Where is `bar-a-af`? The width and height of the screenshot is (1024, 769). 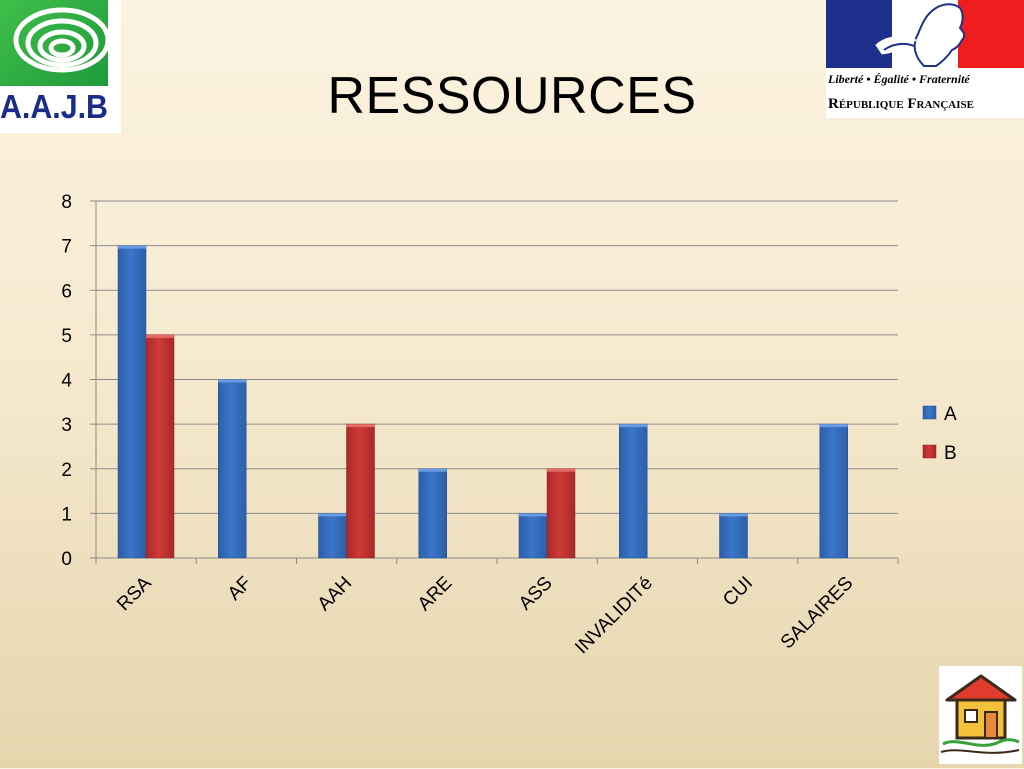 bar-a-af is located at coordinates (232, 469).